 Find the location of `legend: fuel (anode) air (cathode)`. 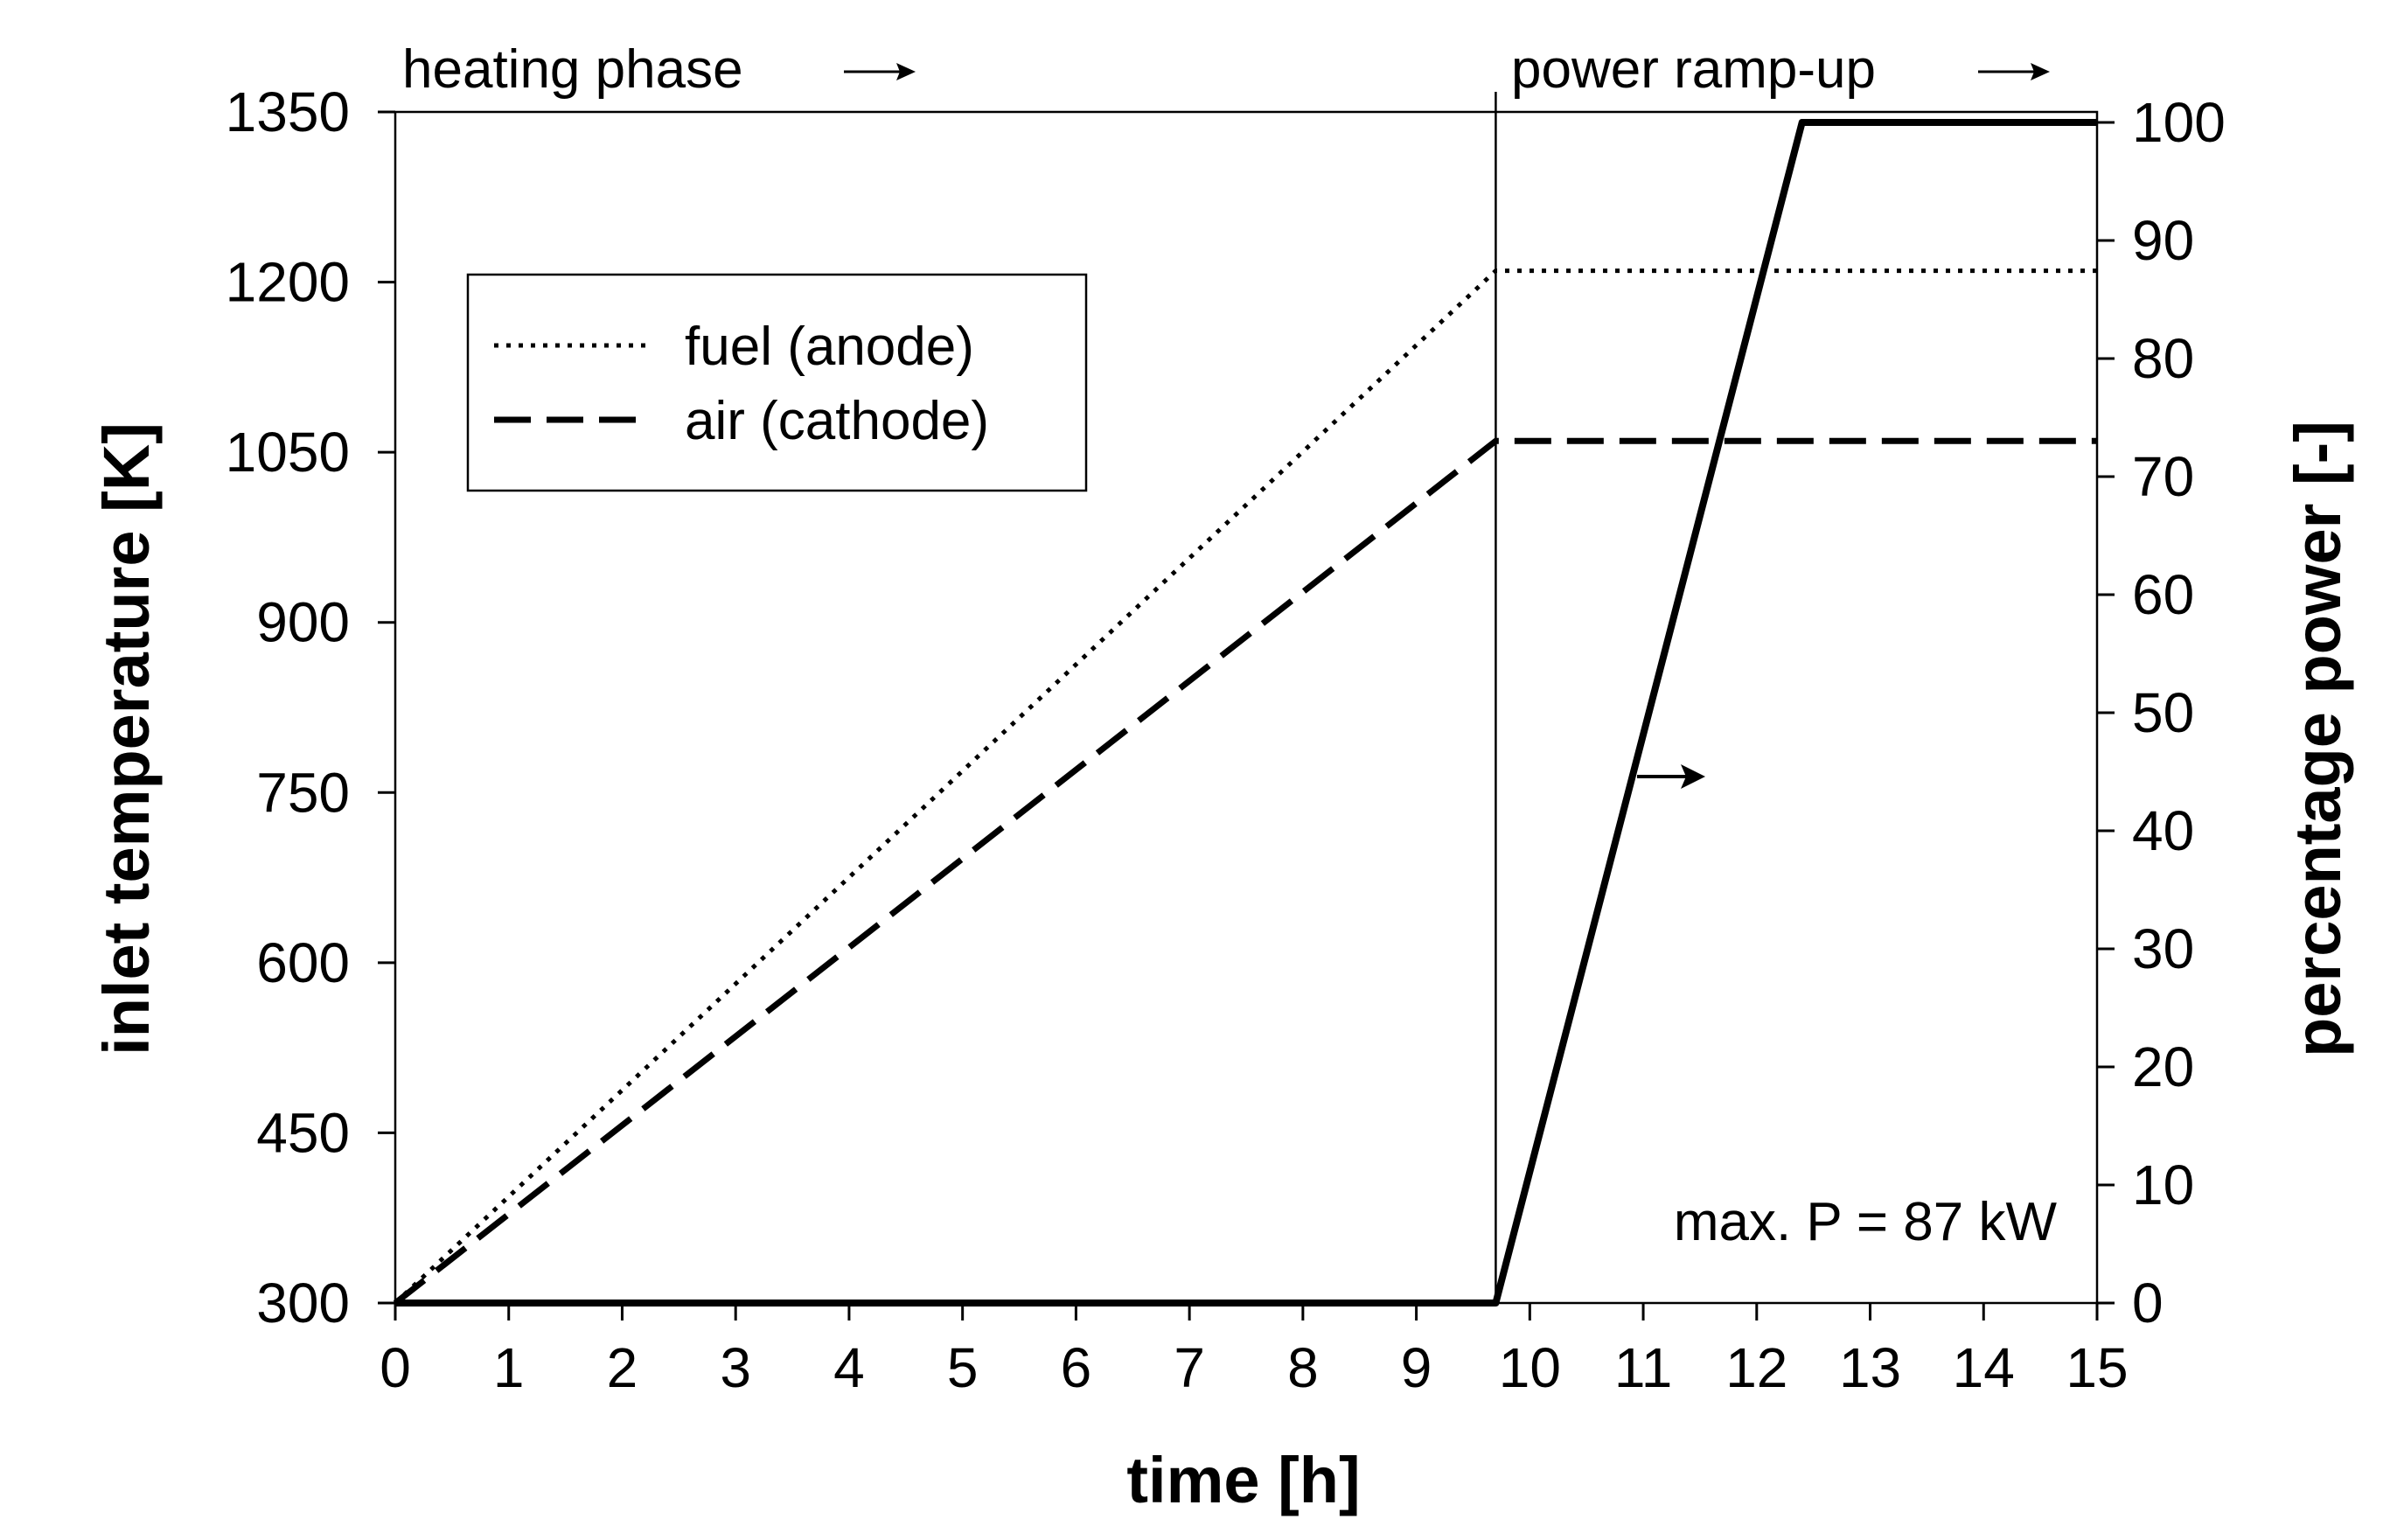

legend: fuel (anode) air (cathode) is located at coordinates (777, 382).